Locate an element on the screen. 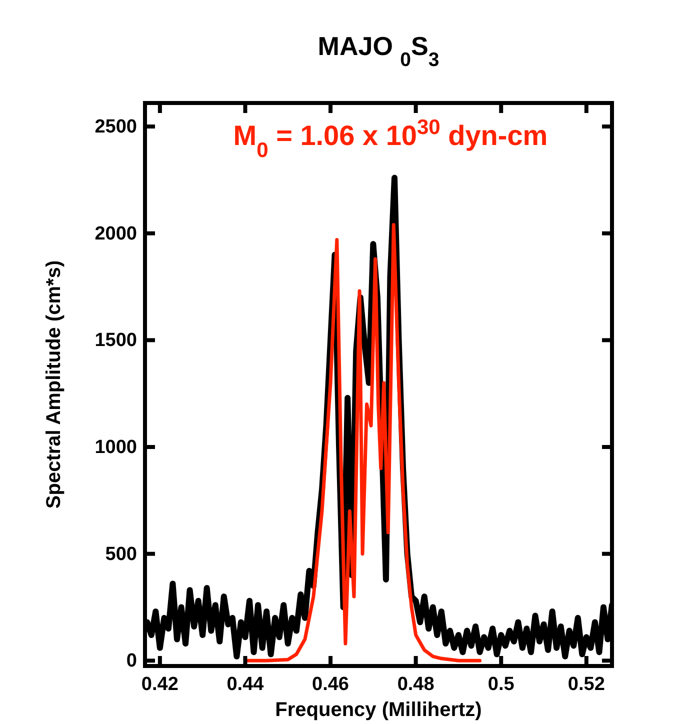  x-axis-title: Frequency (Millihertz) is located at coordinates (378, 710).